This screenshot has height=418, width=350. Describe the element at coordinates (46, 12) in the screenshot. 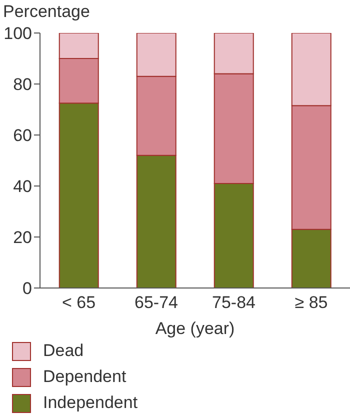

I see `y-axis-title: Percentage` at that location.